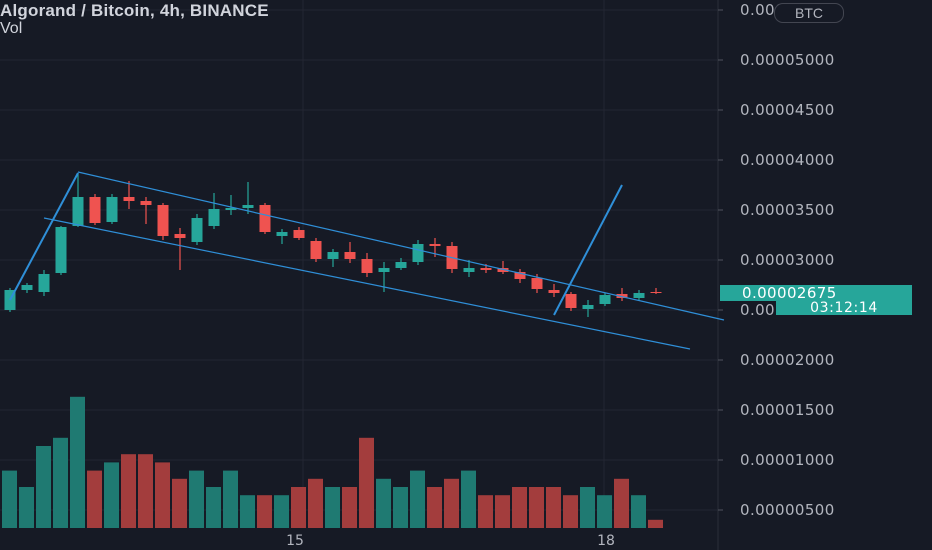 The image size is (932, 550). Describe the element at coordinates (787, 110) in the screenshot. I see `y-tick-label: 0.00004500` at that location.